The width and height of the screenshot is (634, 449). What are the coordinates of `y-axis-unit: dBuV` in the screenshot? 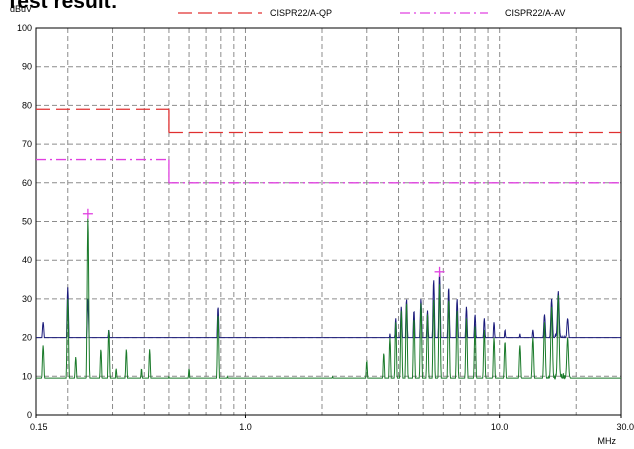 It's located at (21, 9).